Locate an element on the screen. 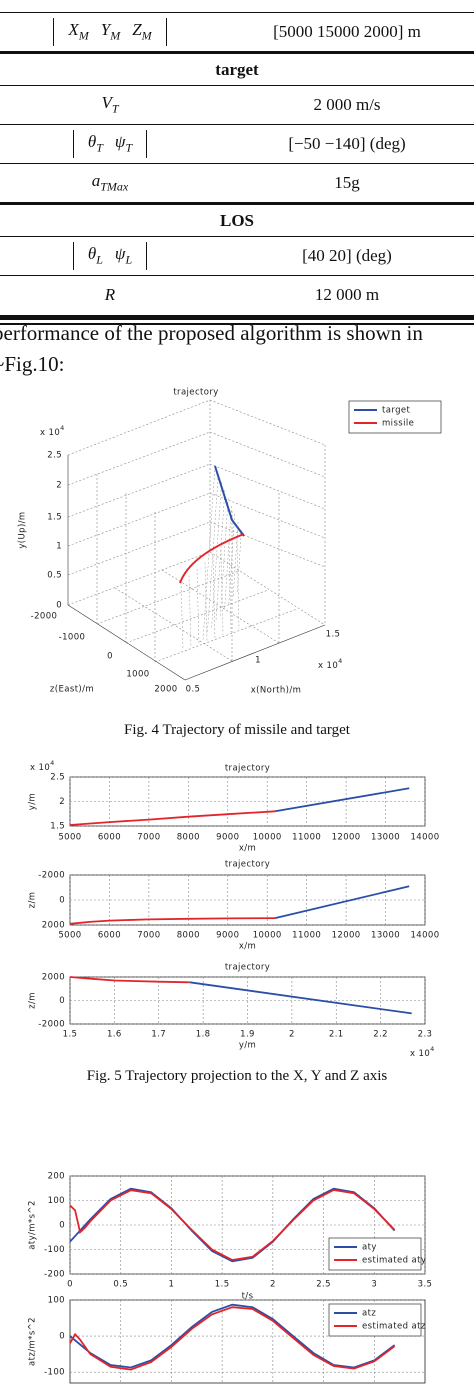 This screenshot has height=1388, width=474. legend-label: aty is located at coordinates (369, 1248).